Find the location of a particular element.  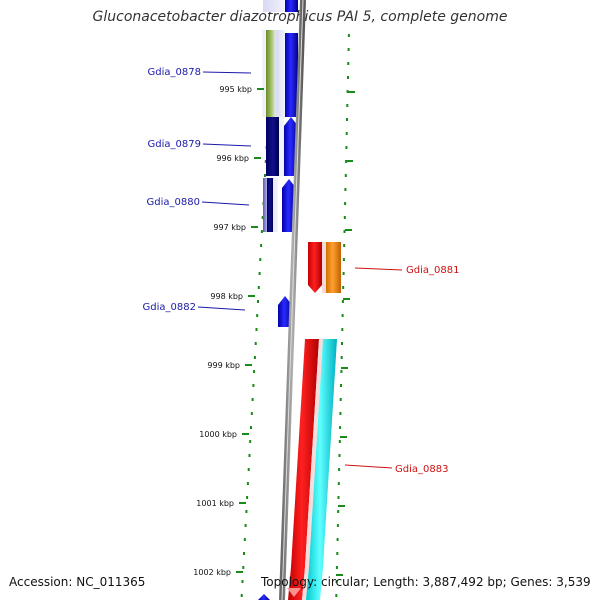

gene-block-gdia-0883-shade is located at coordinates (321, 469).